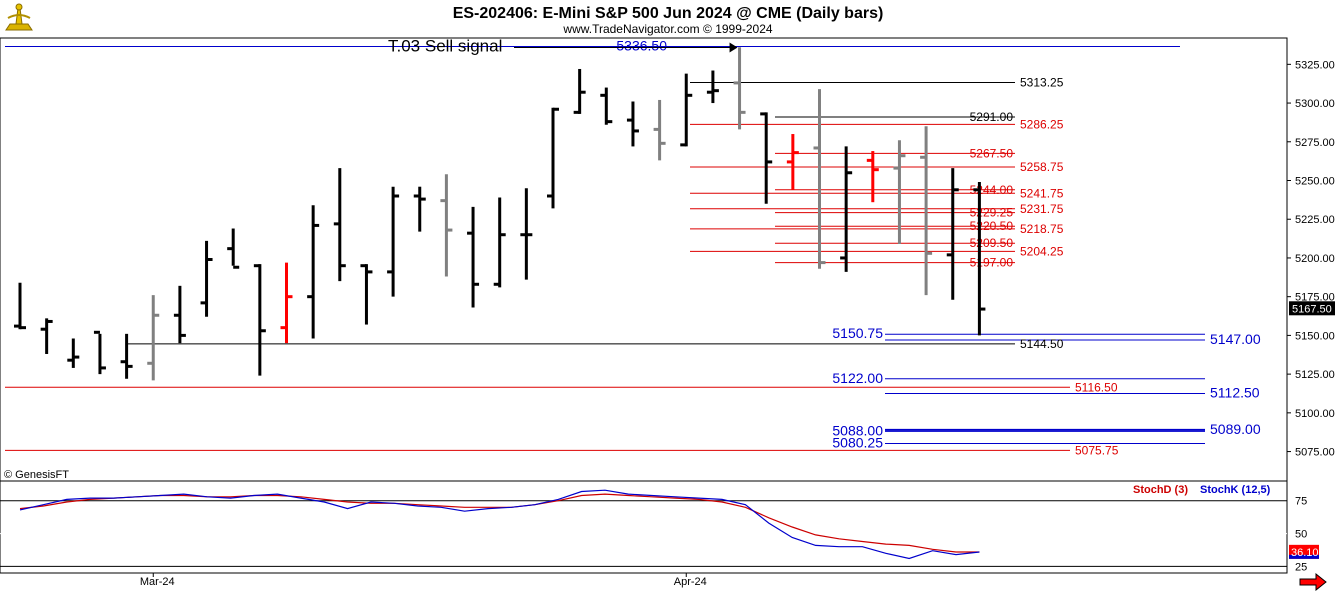  I want to click on level-label: 5231.75, so click(1042, 209).